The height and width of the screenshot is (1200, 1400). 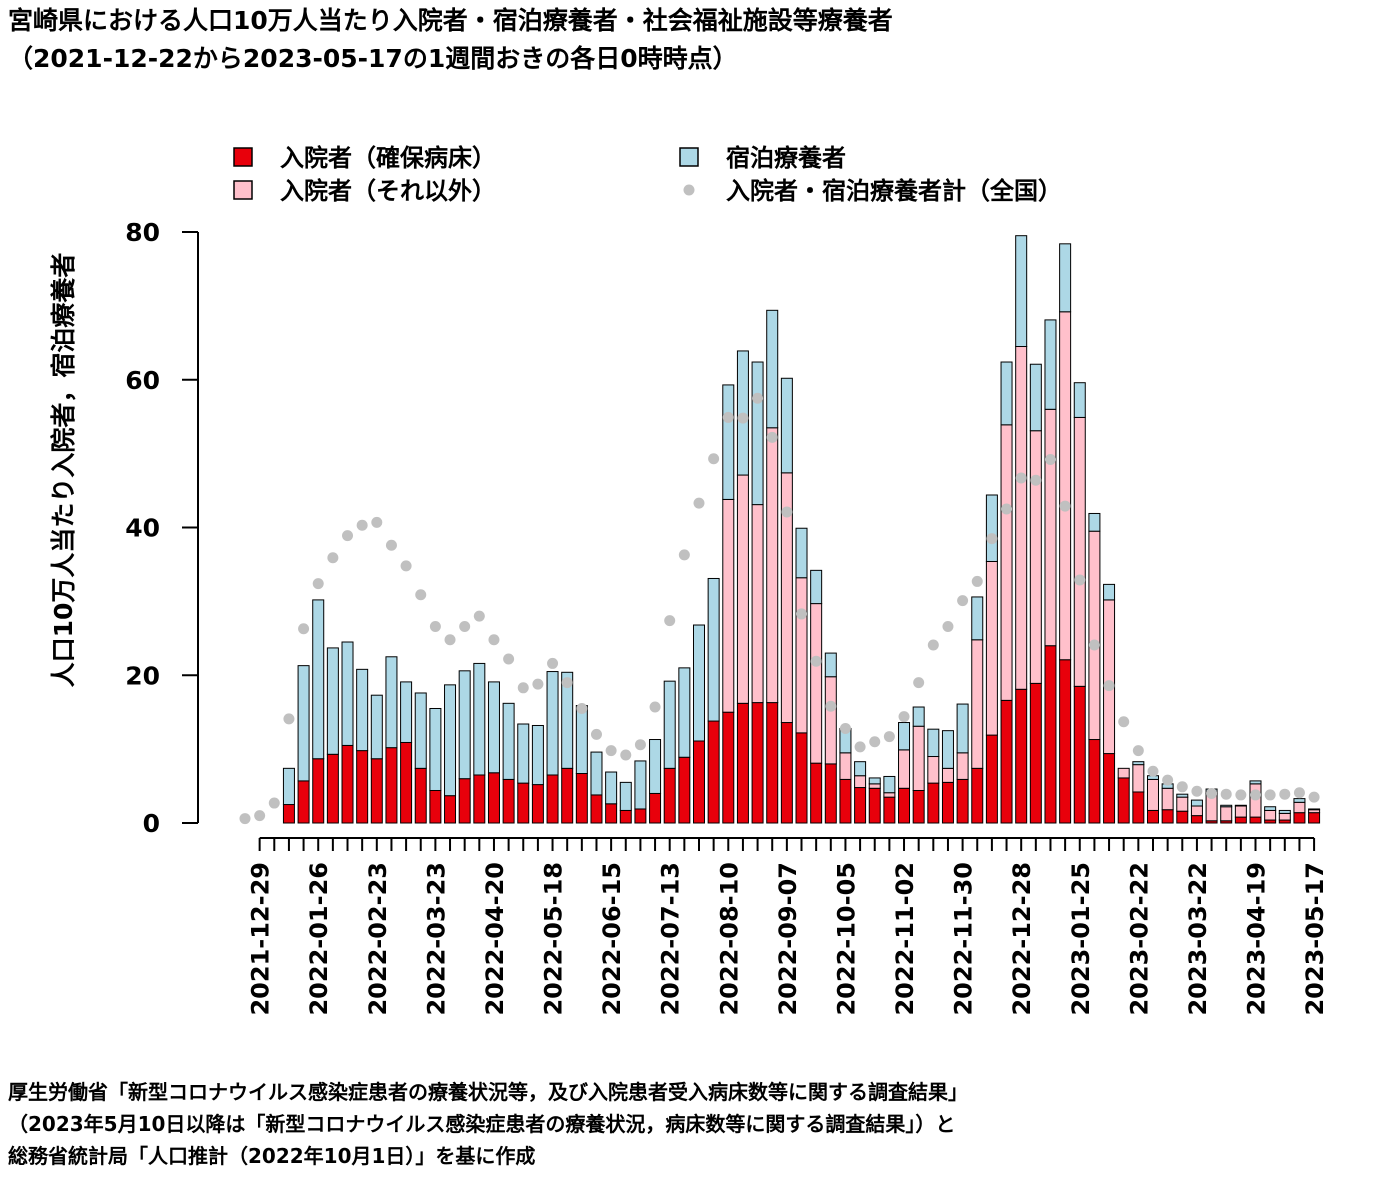 What do you see at coordinates (786, 158) in the screenshot?
I see `legend-label: 宿泊療養者` at bounding box center [786, 158].